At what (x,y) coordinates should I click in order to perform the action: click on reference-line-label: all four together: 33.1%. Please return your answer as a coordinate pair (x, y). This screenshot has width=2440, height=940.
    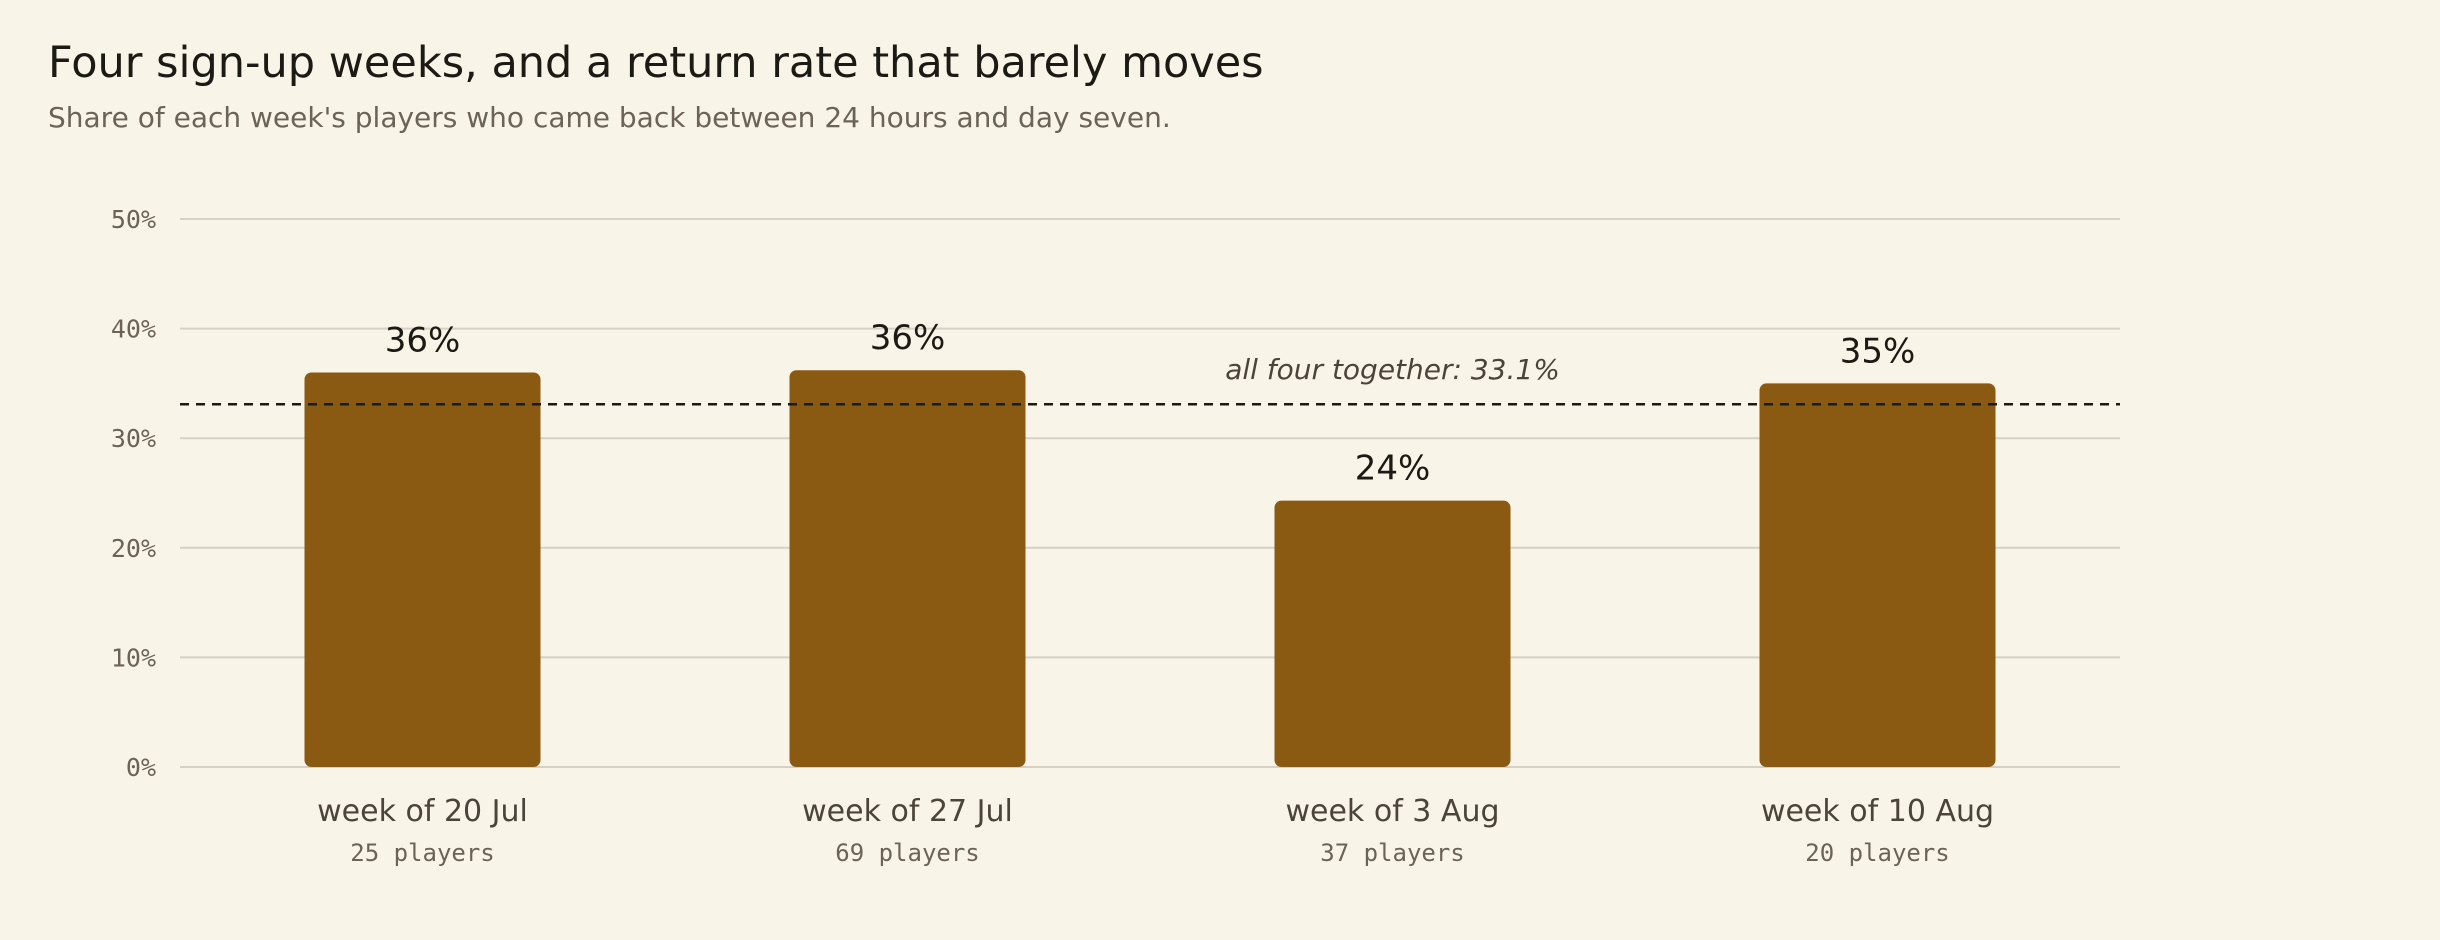
    Looking at the image, I should click on (1392, 369).